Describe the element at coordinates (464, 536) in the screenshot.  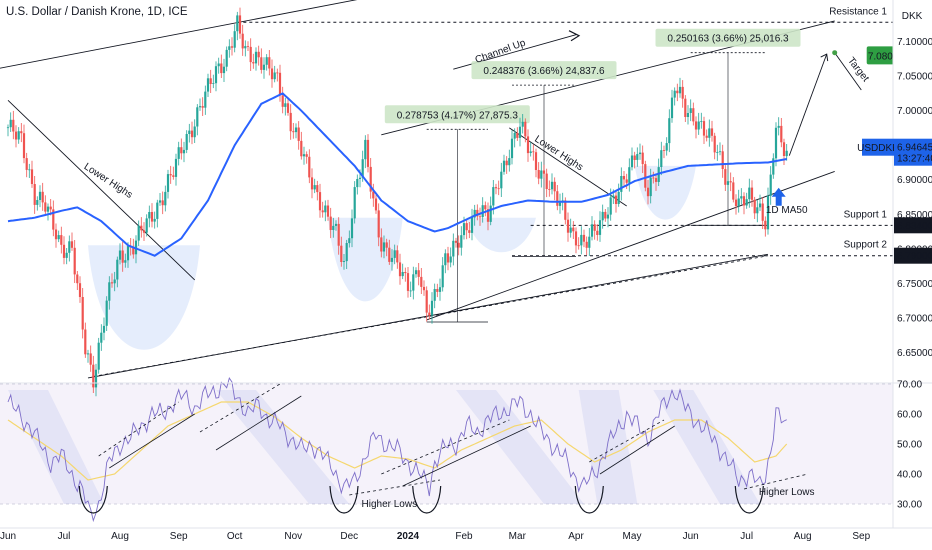
I see `time-tick-label: Feb` at that location.